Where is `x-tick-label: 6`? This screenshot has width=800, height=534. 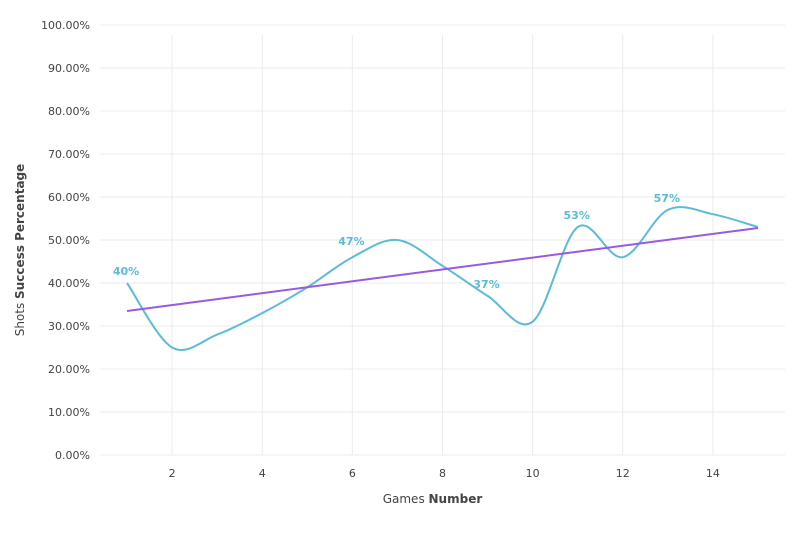
x-tick-label: 6 is located at coordinates (352, 473).